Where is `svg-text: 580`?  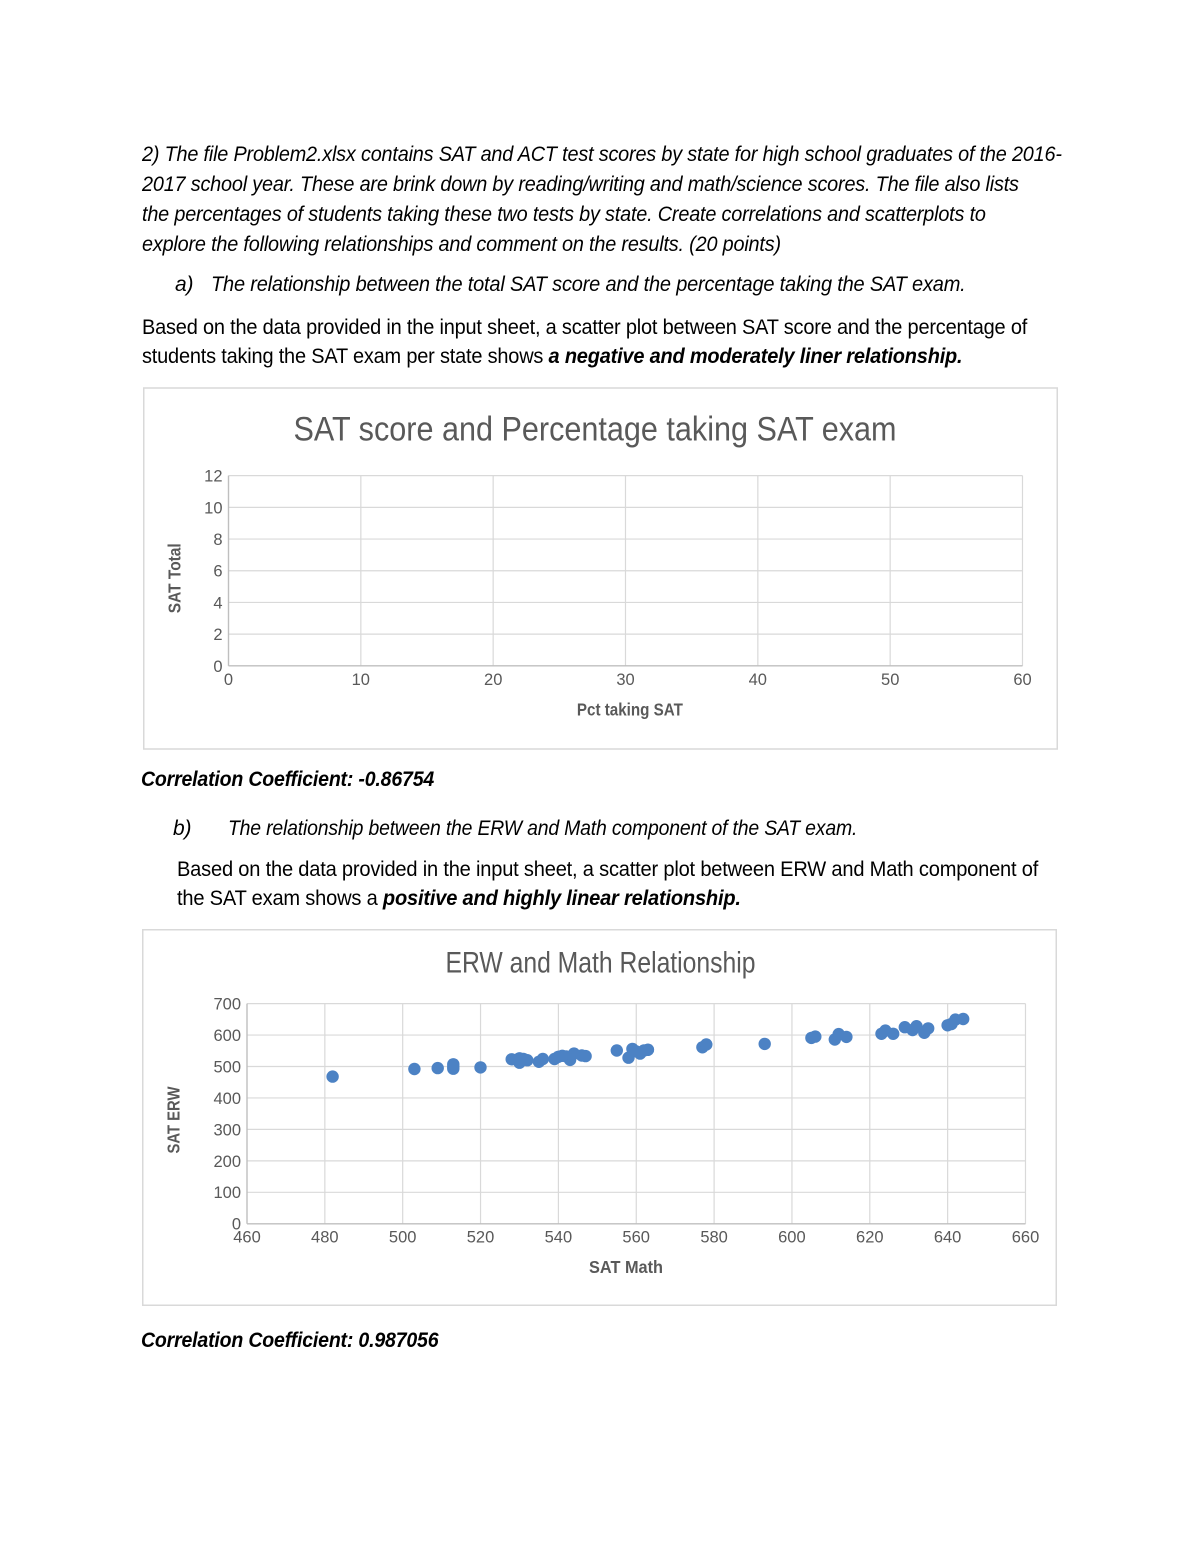 svg-text: 580 is located at coordinates (714, 1238).